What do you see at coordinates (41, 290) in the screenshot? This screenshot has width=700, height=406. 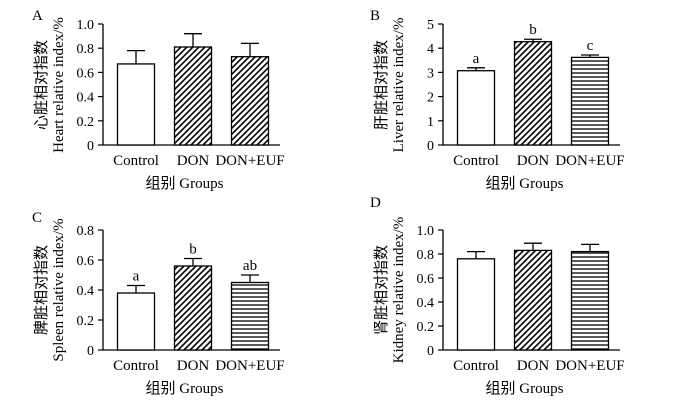 I see `y-axis-label-cn: 脾脏相对指数` at bounding box center [41, 290].